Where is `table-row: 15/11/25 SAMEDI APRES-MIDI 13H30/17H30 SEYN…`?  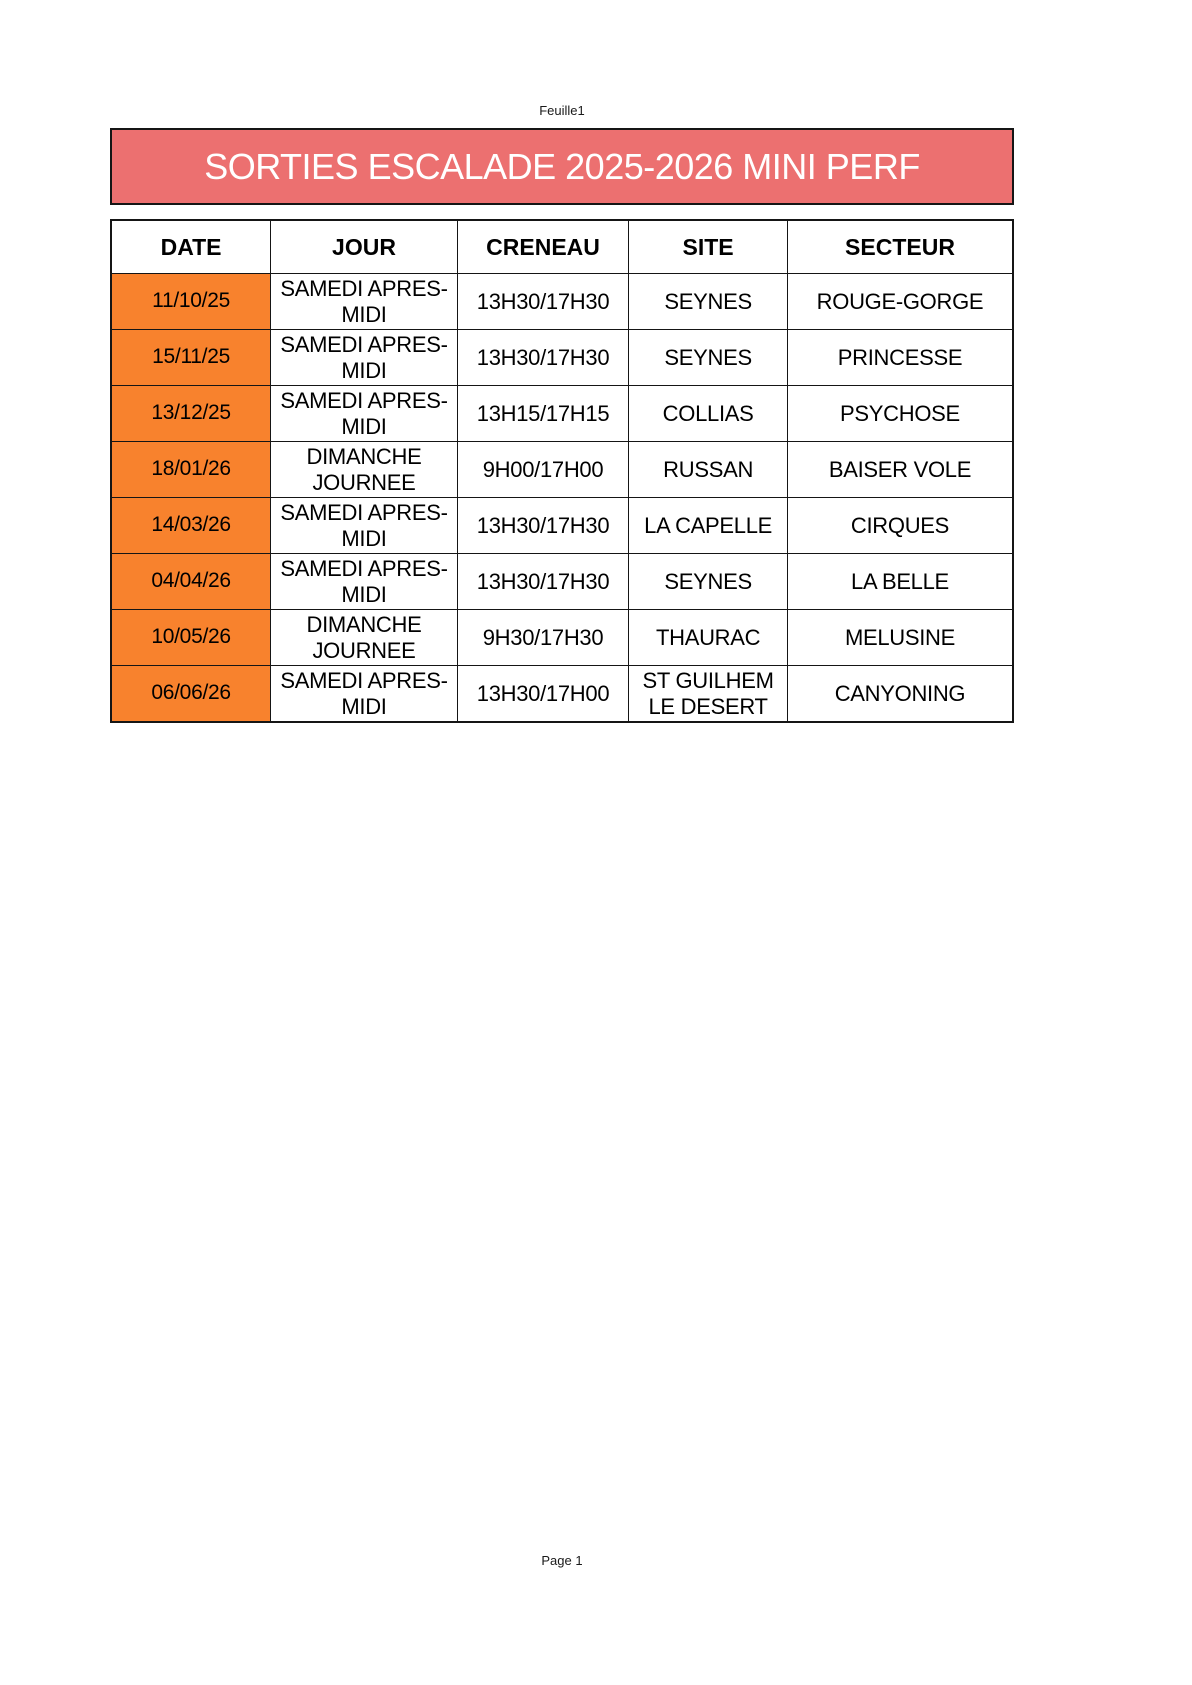
table-row: 15/11/25 SAMEDI APRES-MIDI 13H30/17H30 SEYN… is located at coordinates (562, 357).